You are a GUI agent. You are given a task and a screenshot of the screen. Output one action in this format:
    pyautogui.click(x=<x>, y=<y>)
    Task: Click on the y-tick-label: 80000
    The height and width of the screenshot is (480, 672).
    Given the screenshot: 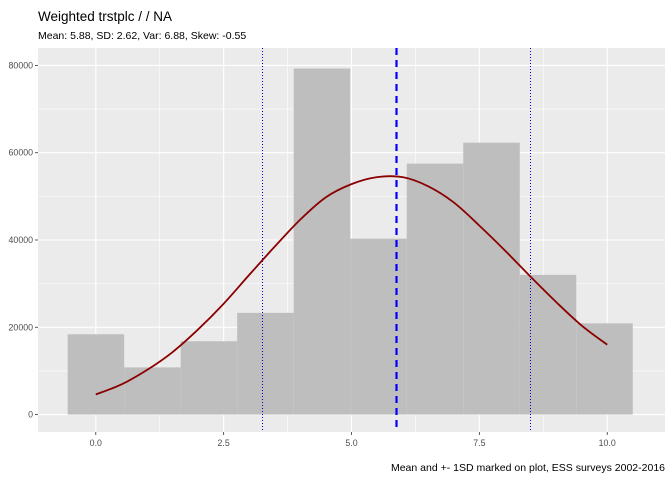 What is the action you would take?
    pyautogui.click(x=21, y=65)
    